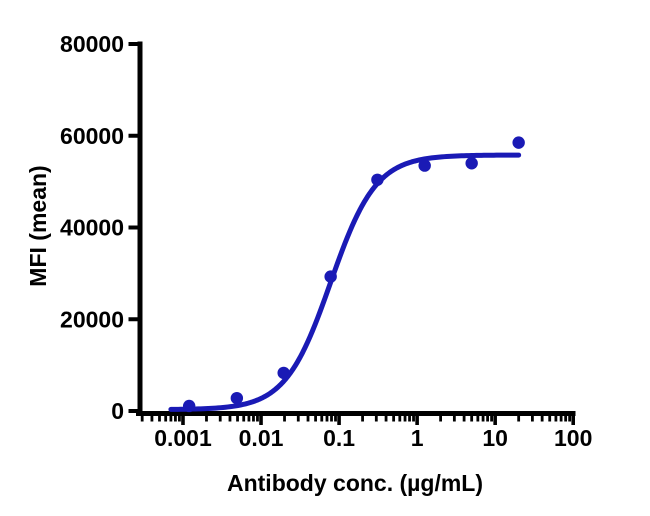 The height and width of the screenshot is (516, 650). I want to click on x-tick-label: 10, so click(495, 438).